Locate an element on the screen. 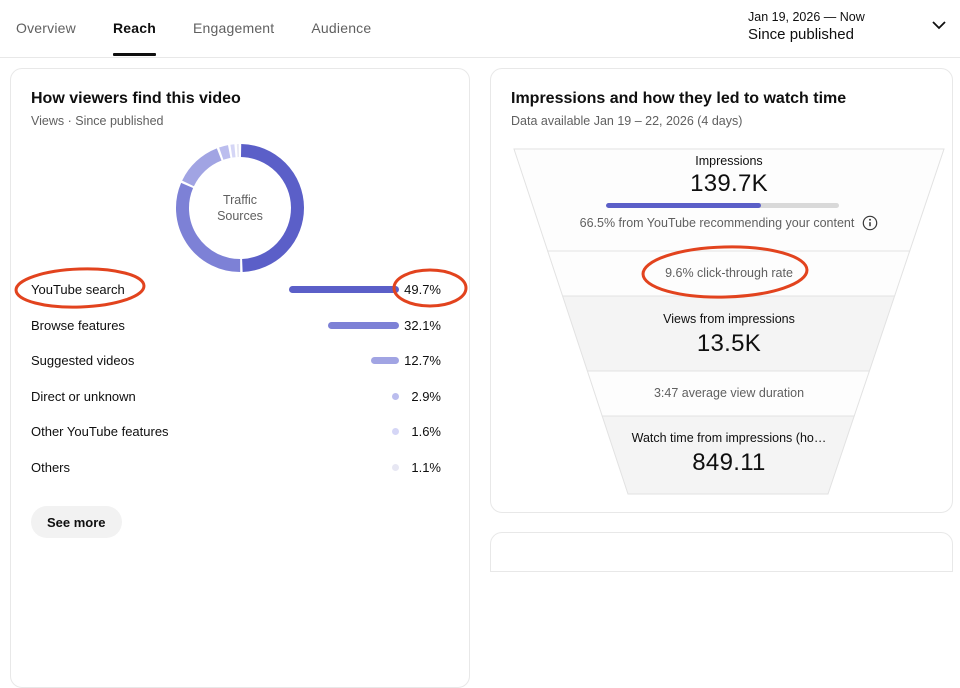 The width and height of the screenshot is (960, 688). tab-overview: Overview is located at coordinates (46, 28).